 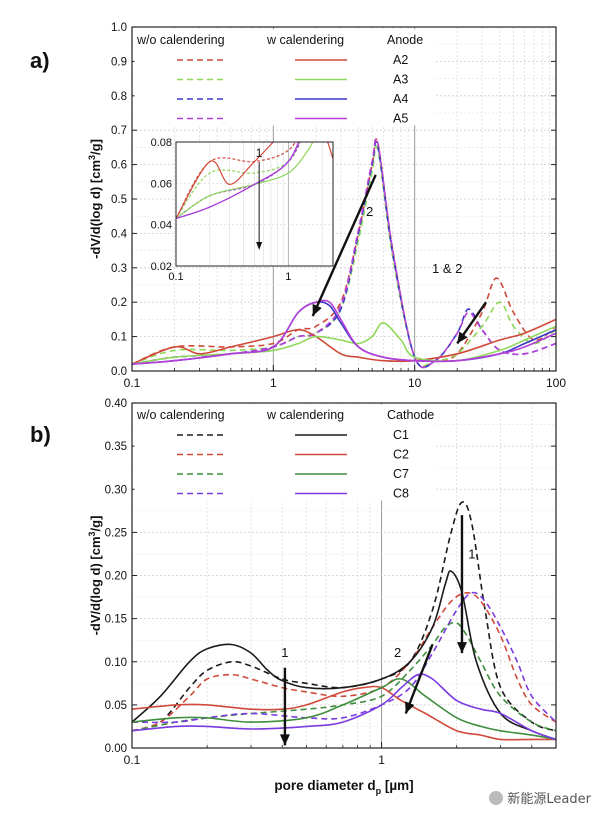 I want to click on panel-b-series-line-C7-dashed, so click(x=344, y=676).